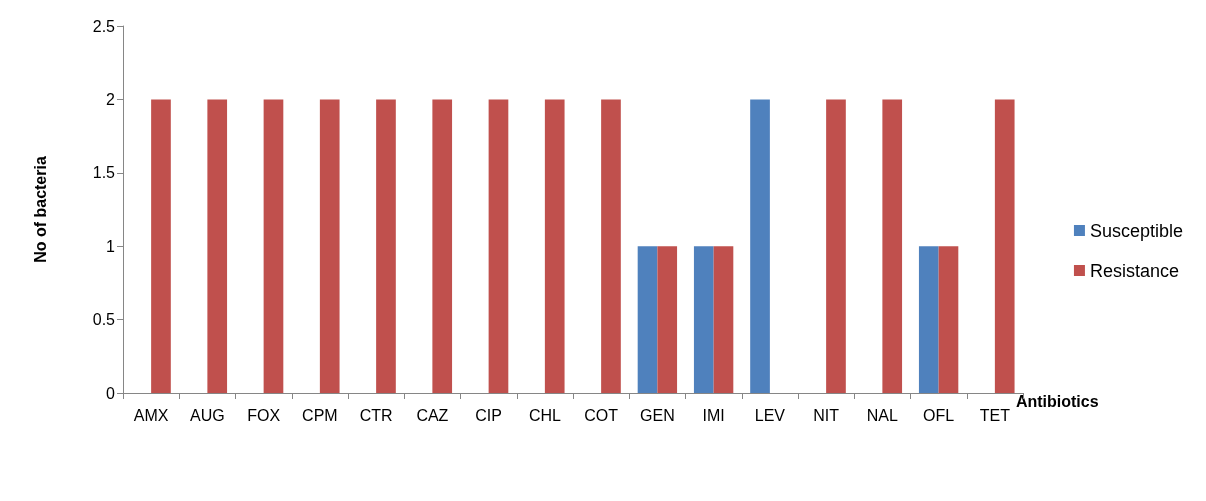  I want to click on y-axis-title: No of bacteria, so click(40, 209).